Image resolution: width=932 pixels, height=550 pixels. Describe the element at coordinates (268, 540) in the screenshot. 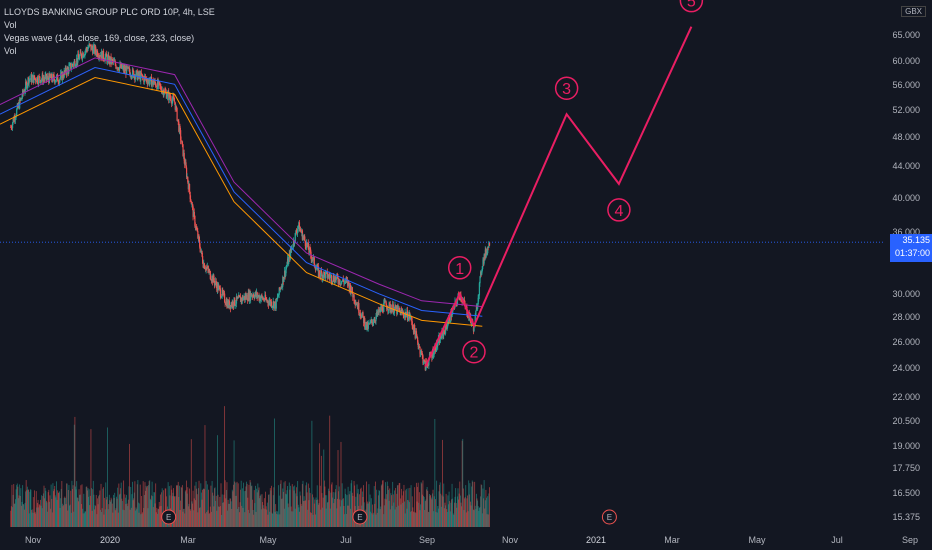

I see `x-tick-label: May` at that location.